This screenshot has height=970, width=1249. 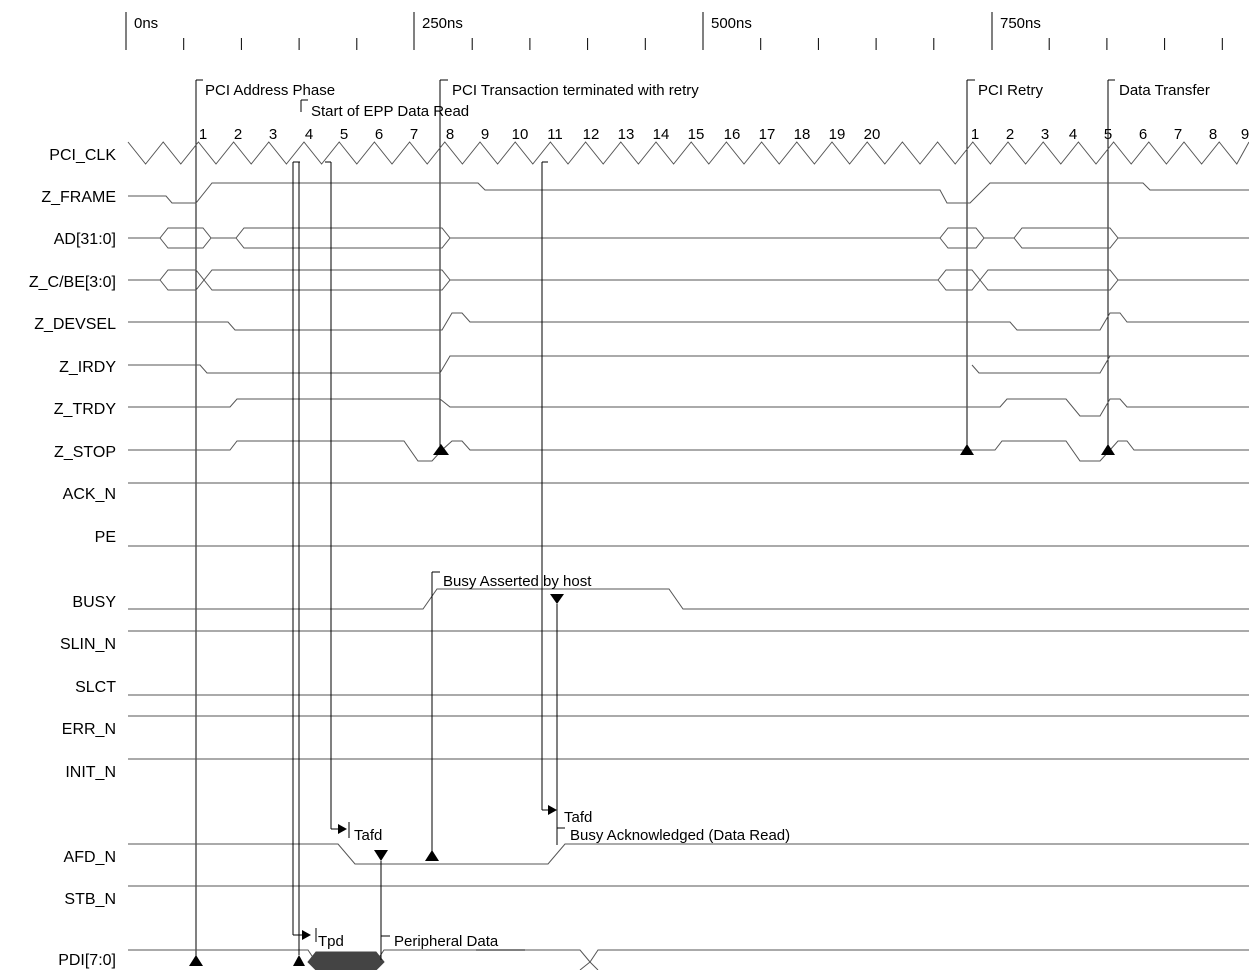 What do you see at coordinates (688, 959) in the screenshot?
I see `waveform-pdi` at bounding box center [688, 959].